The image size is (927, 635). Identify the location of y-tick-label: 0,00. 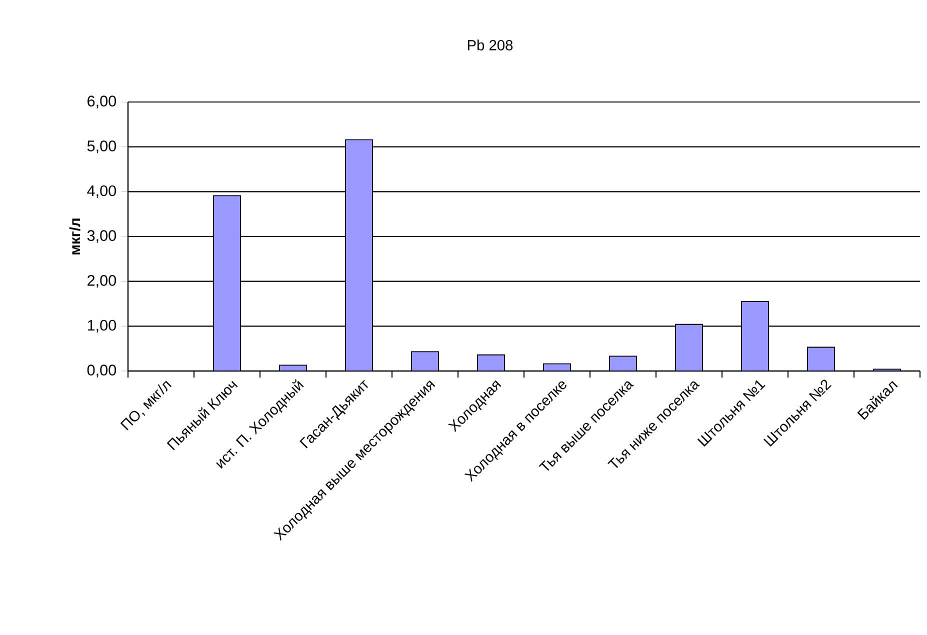
(101, 371).